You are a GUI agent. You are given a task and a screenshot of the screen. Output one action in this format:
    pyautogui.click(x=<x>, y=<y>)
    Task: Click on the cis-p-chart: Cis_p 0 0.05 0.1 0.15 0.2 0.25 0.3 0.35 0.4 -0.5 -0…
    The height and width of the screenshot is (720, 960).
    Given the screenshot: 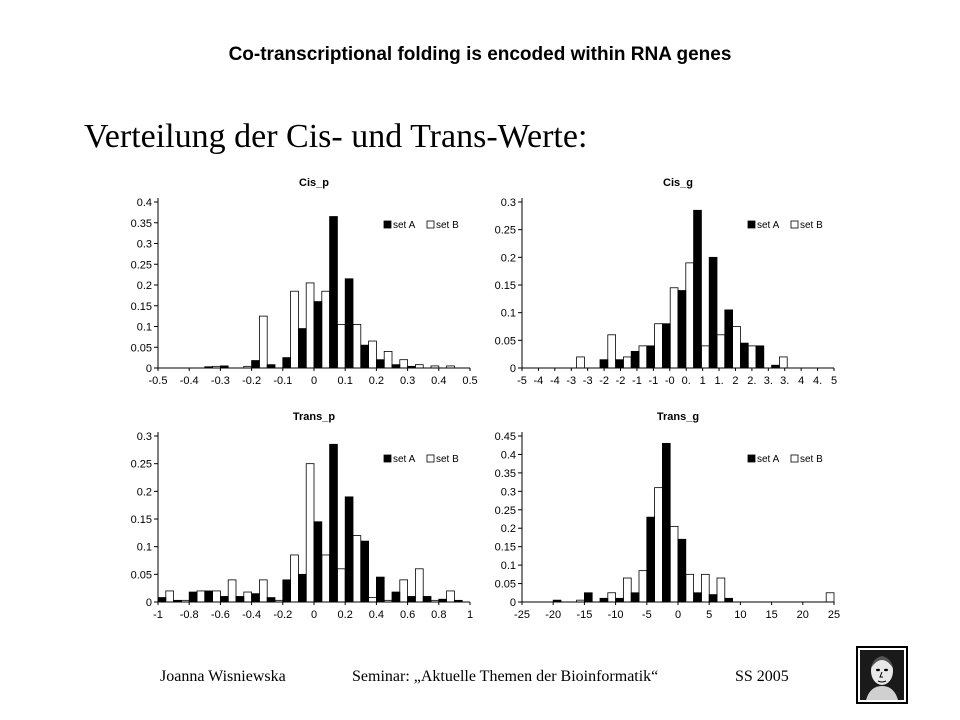 What is the action you would take?
    pyautogui.click(x=298, y=285)
    